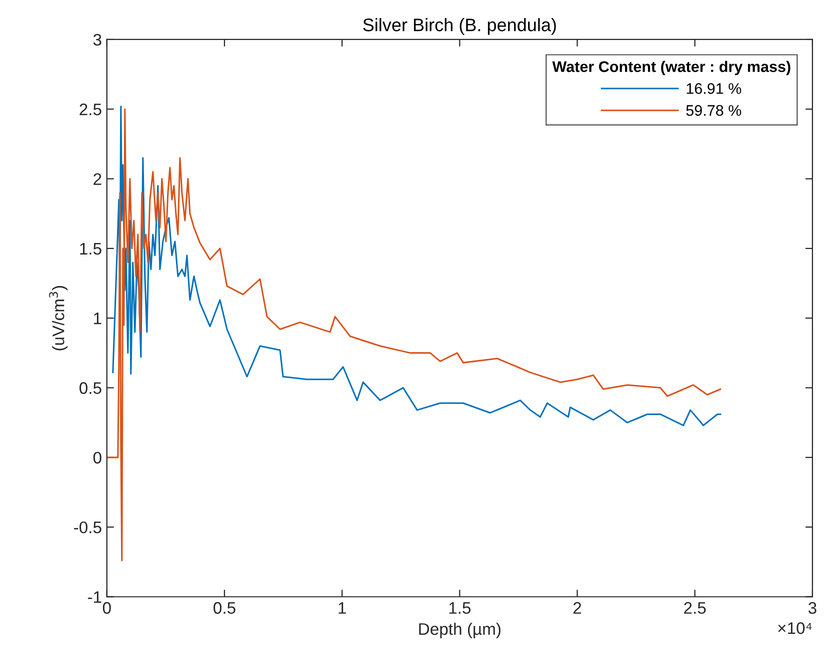 This screenshot has height=669, width=835. Describe the element at coordinates (97, 458) in the screenshot. I see `y-tick-label: 0` at that location.